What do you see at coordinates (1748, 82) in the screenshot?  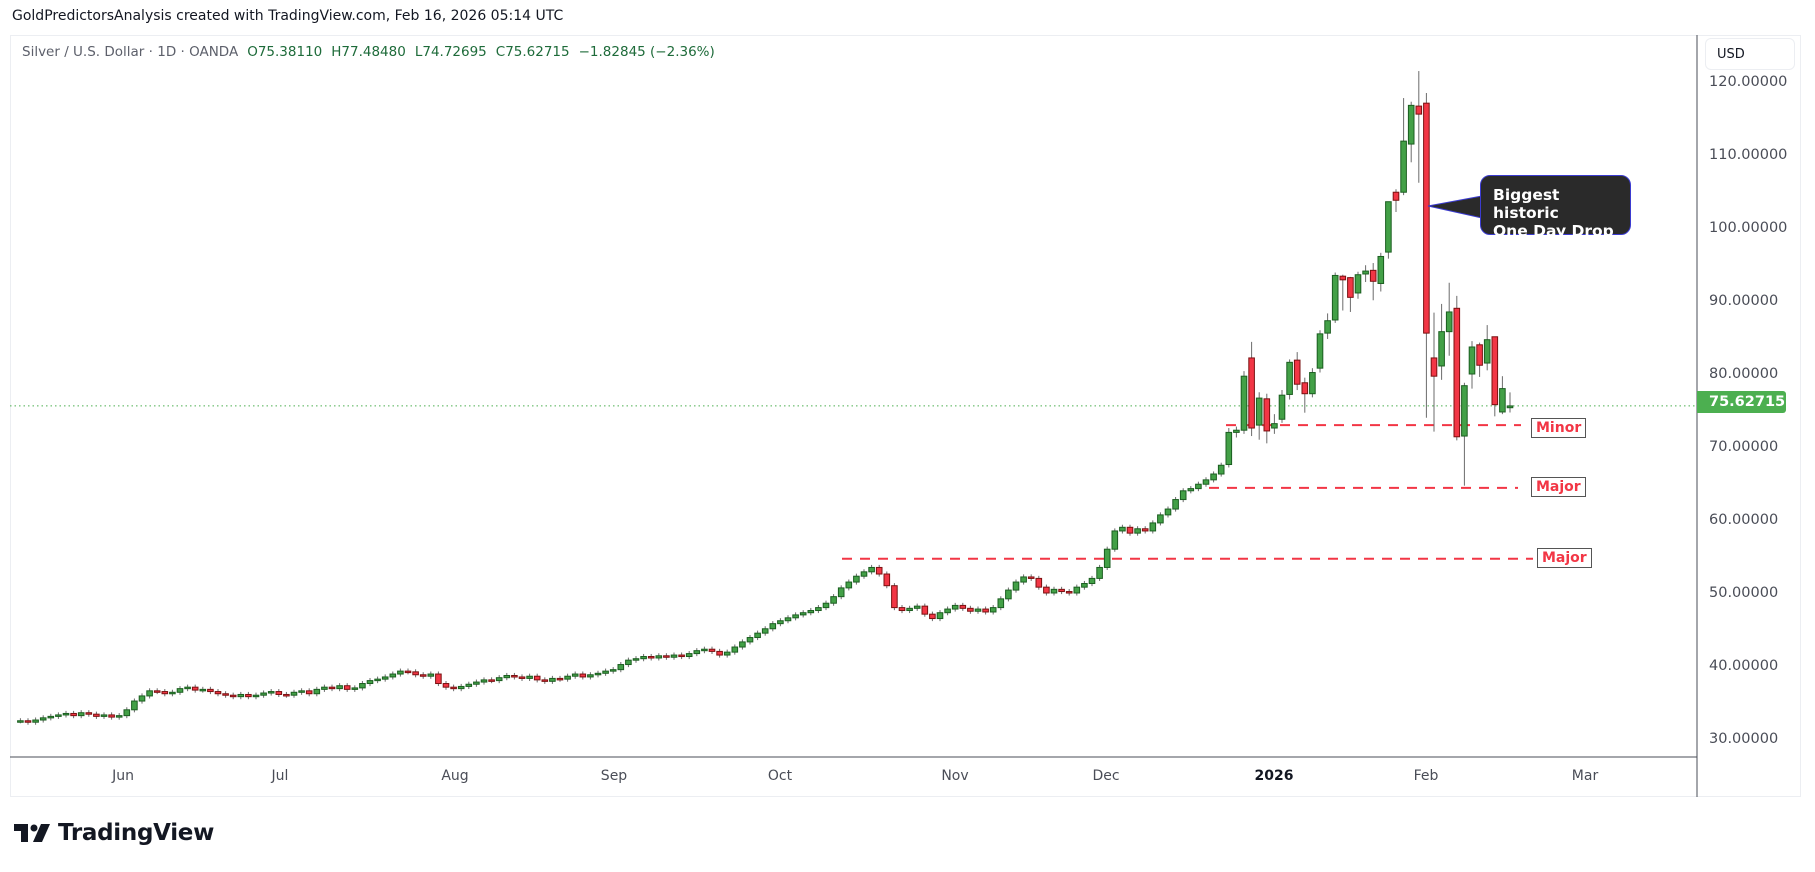 I see `price-tick: 120.00000` at bounding box center [1748, 82].